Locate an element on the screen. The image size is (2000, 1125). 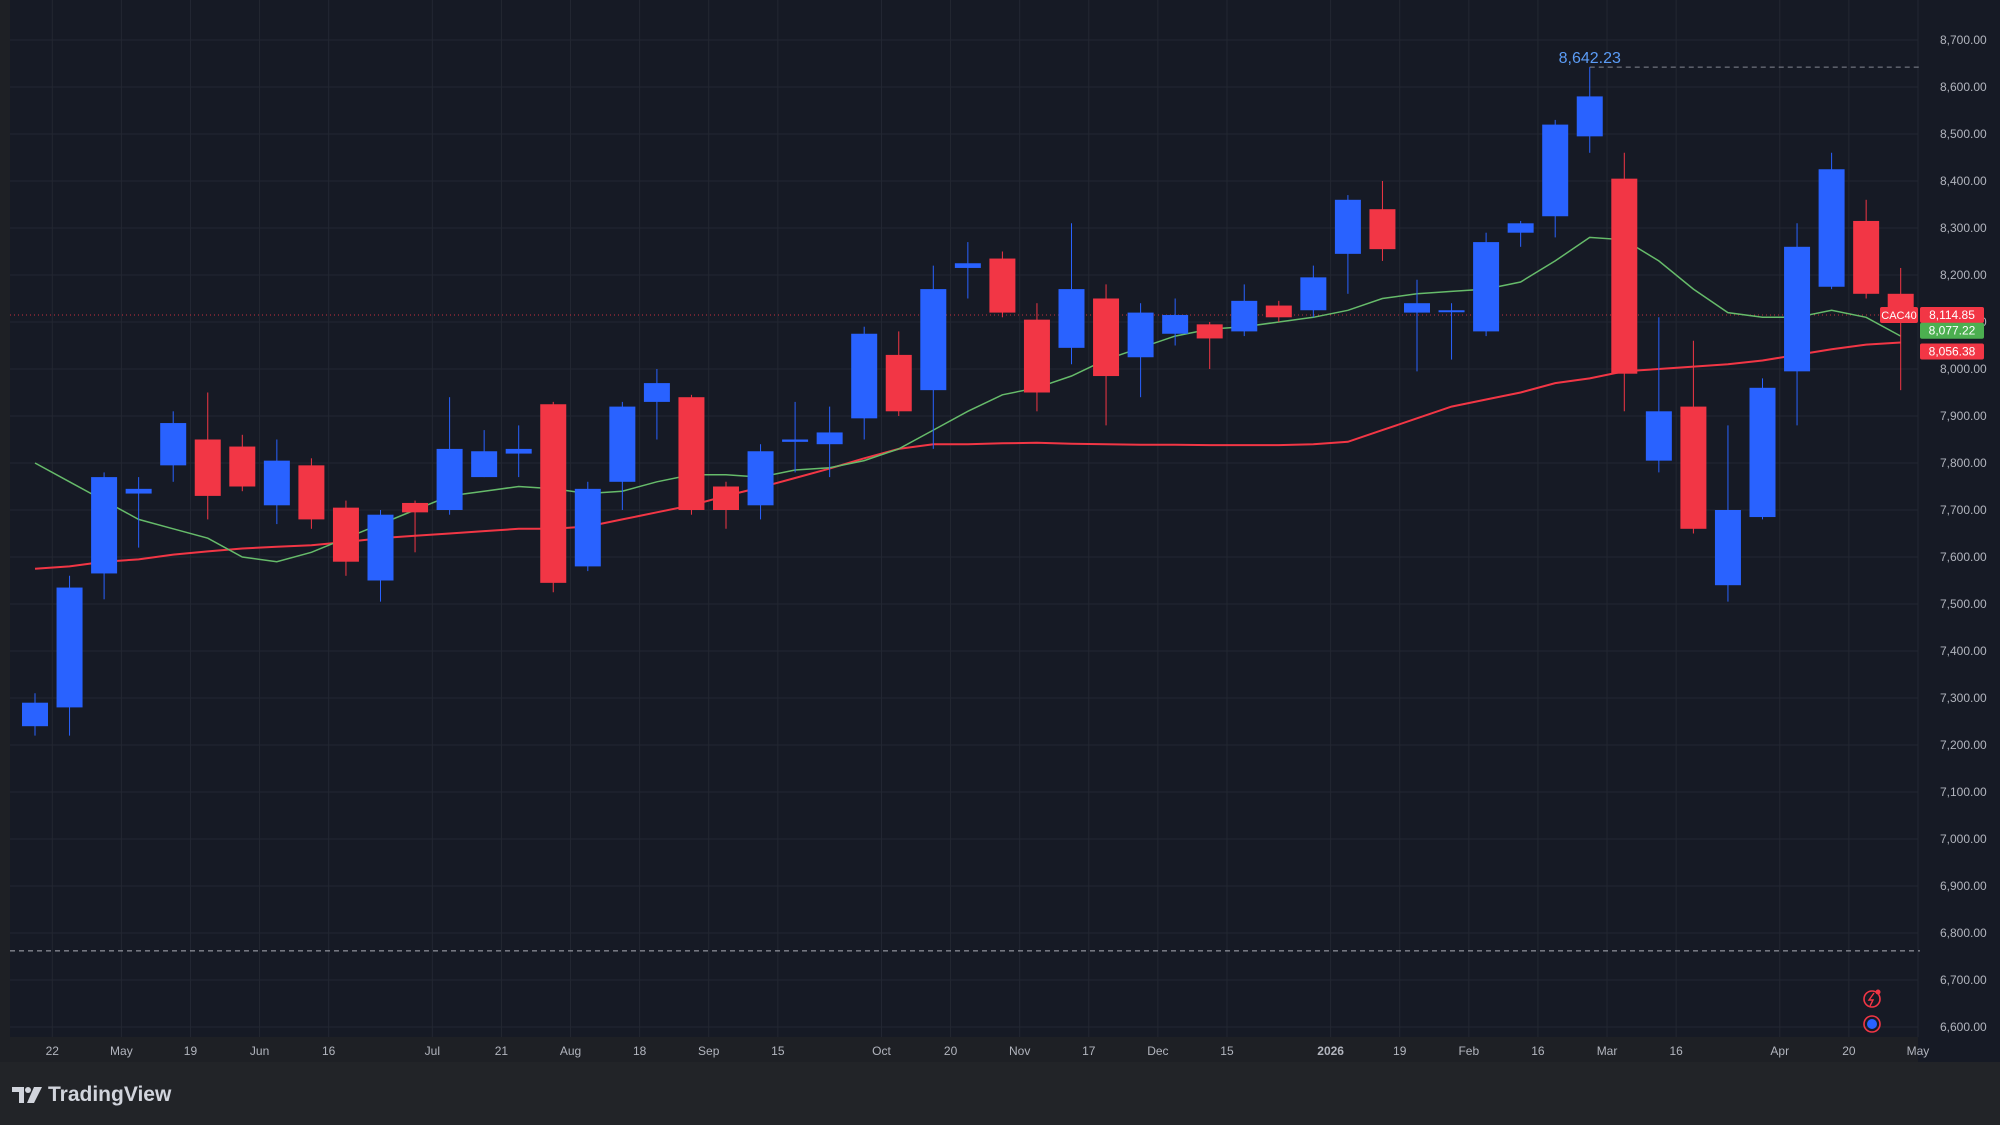
x-tick-label: 21 is located at coordinates (502, 1051).